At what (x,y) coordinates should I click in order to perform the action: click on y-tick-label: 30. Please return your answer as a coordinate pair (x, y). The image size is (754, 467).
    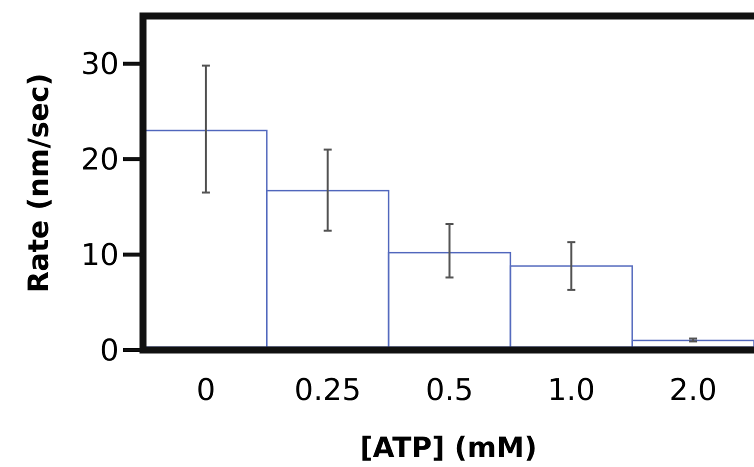
    Looking at the image, I should click on (99, 64).